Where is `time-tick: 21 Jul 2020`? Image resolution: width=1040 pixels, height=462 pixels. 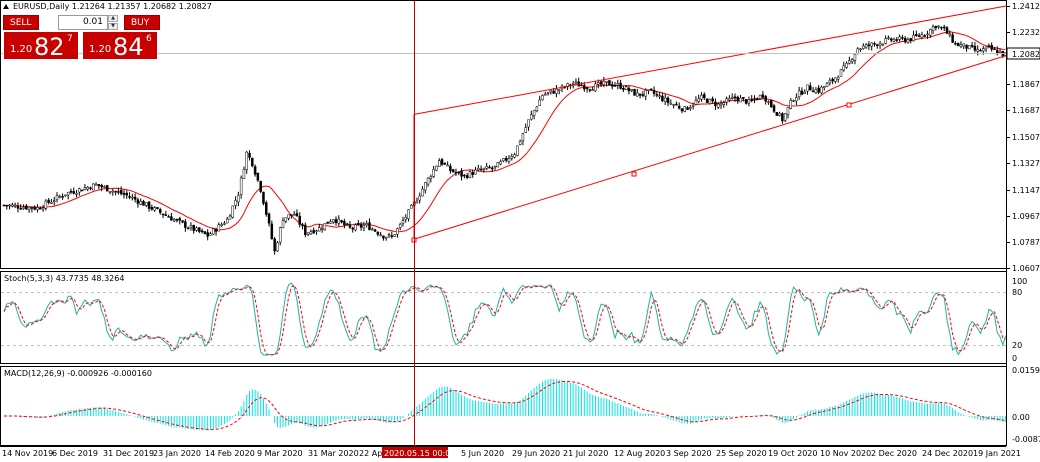
time-tick: 21 Jul 2020 is located at coordinates (585, 453).